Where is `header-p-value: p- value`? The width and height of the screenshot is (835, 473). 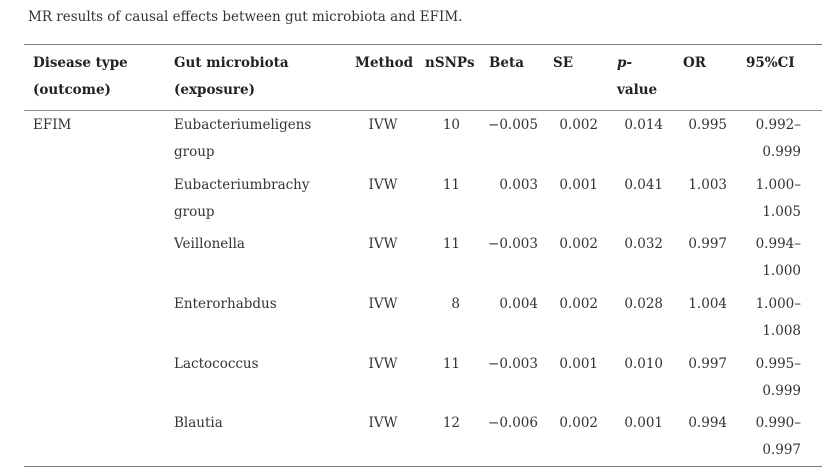 header-p-value: p- value is located at coordinates (637, 76).